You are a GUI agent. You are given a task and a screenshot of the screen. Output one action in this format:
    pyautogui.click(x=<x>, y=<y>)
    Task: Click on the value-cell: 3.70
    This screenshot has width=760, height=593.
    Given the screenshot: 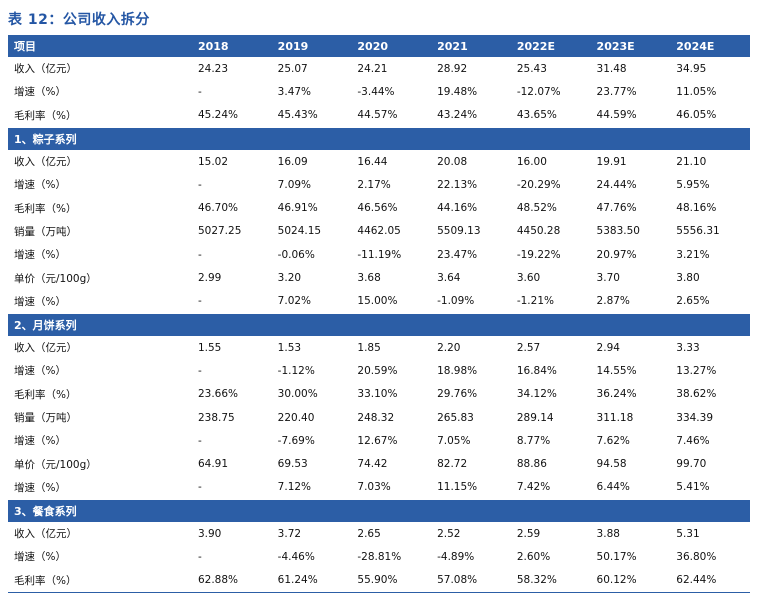 What is the action you would take?
    pyautogui.click(x=608, y=278)
    